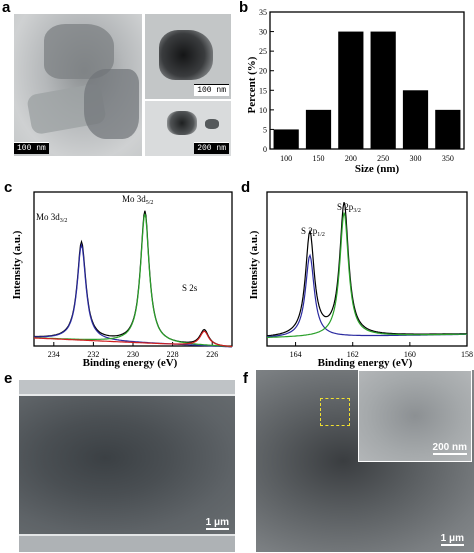 Image resolution: width=474 pixels, height=553 pixels. What do you see at coordinates (296, 354) in the screenshot?
I see `x-tick-label: 164` at bounding box center [296, 354].